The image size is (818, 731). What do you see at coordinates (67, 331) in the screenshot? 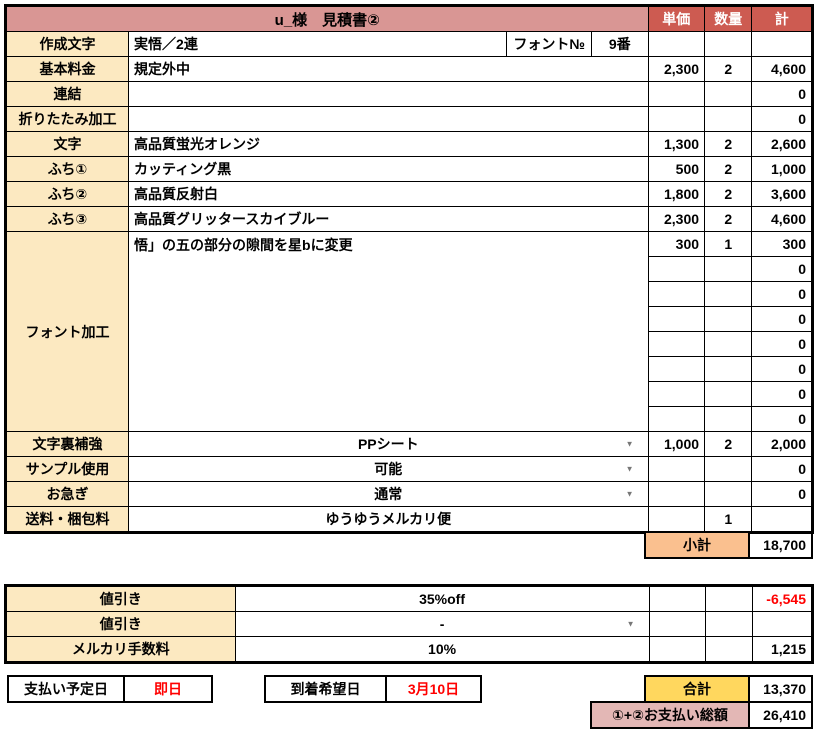
I see `row-label: フォント加工` at bounding box center [67, 331].